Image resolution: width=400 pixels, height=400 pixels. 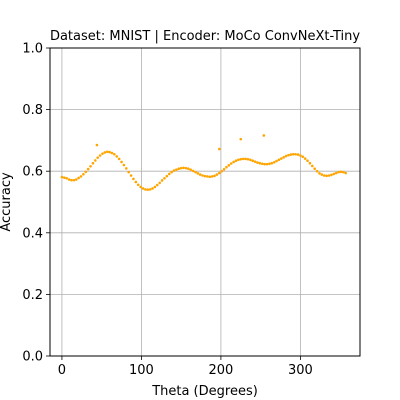 I want to click on data-points, so click(x=203, y=162).